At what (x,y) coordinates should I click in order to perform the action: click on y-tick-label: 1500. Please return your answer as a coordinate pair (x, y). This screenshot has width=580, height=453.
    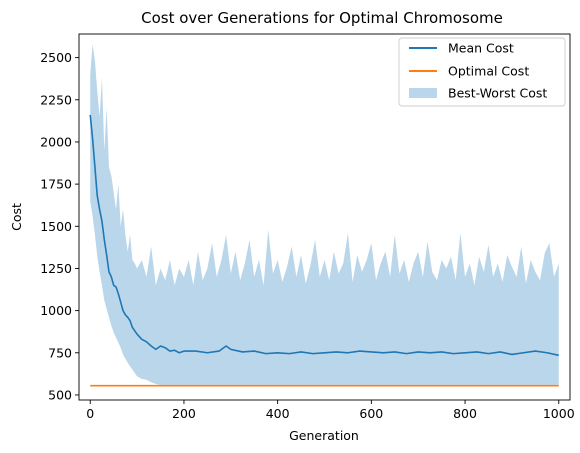
    Looking at the image, I should click on (56, 226).